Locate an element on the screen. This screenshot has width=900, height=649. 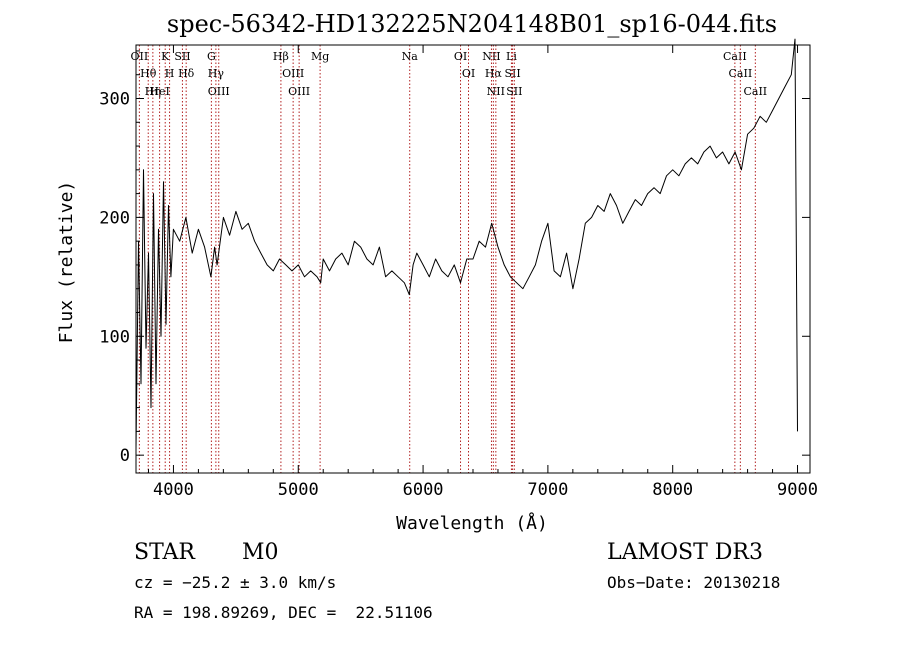
line-marker-label-2: Hη is located at coordinates (153, 91).